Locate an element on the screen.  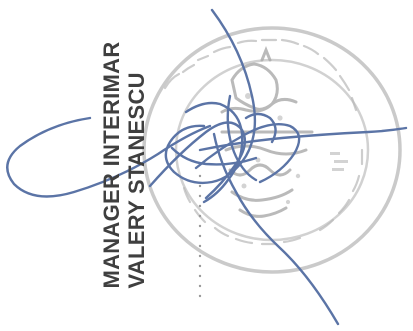
signatory-block: MANAGER INTERIMAR VALERY STANESCU is located at coordinates (124, 164).